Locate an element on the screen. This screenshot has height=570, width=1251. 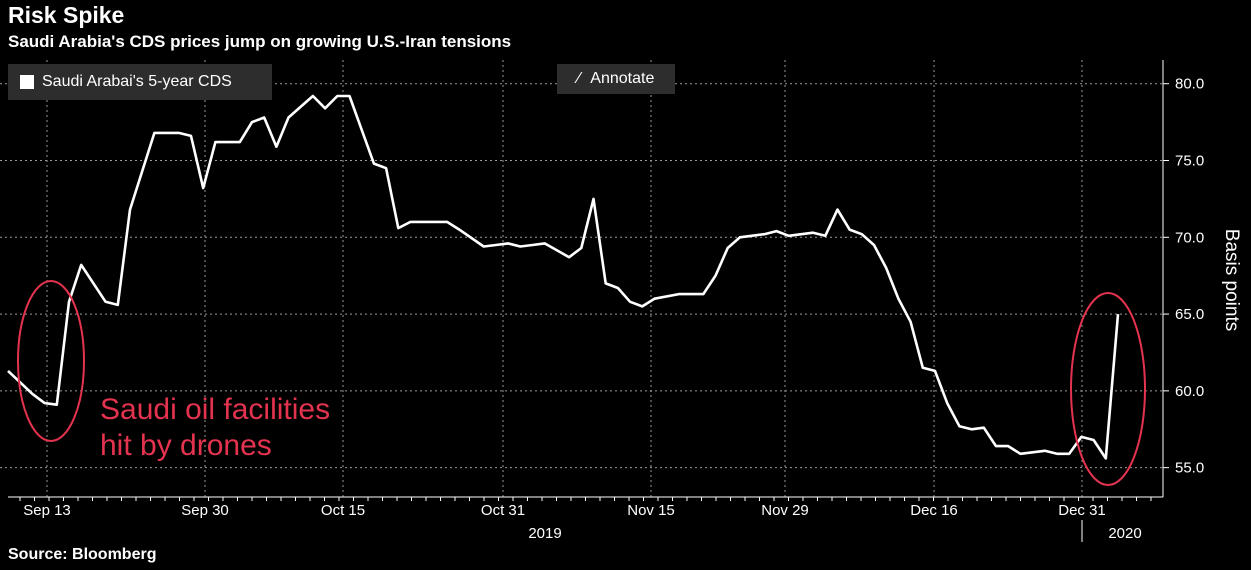
x-tick-label: Nov 29 is located at coordinates (785, 510).